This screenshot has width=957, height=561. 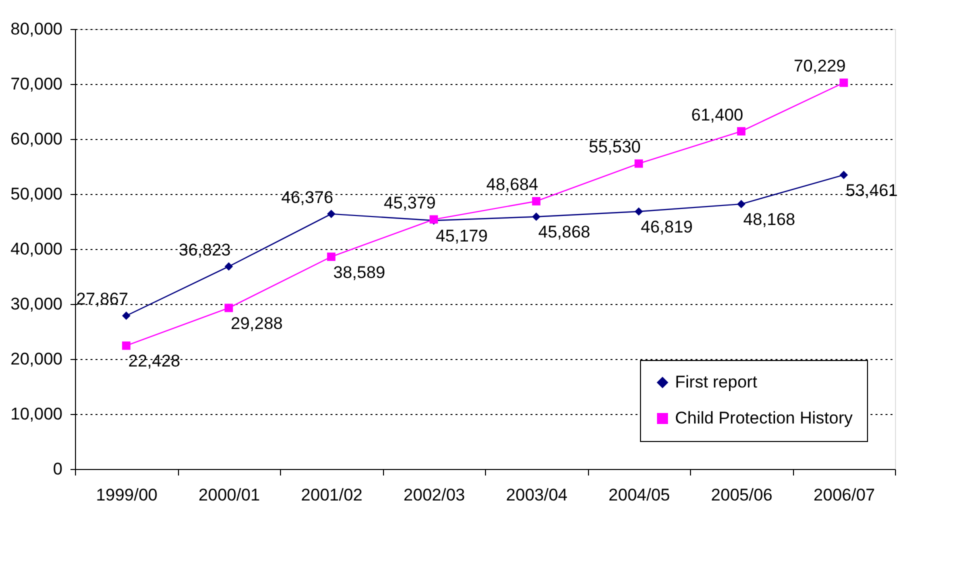 I want to click on y-tick-label: 0, so click(x=57, y=469).